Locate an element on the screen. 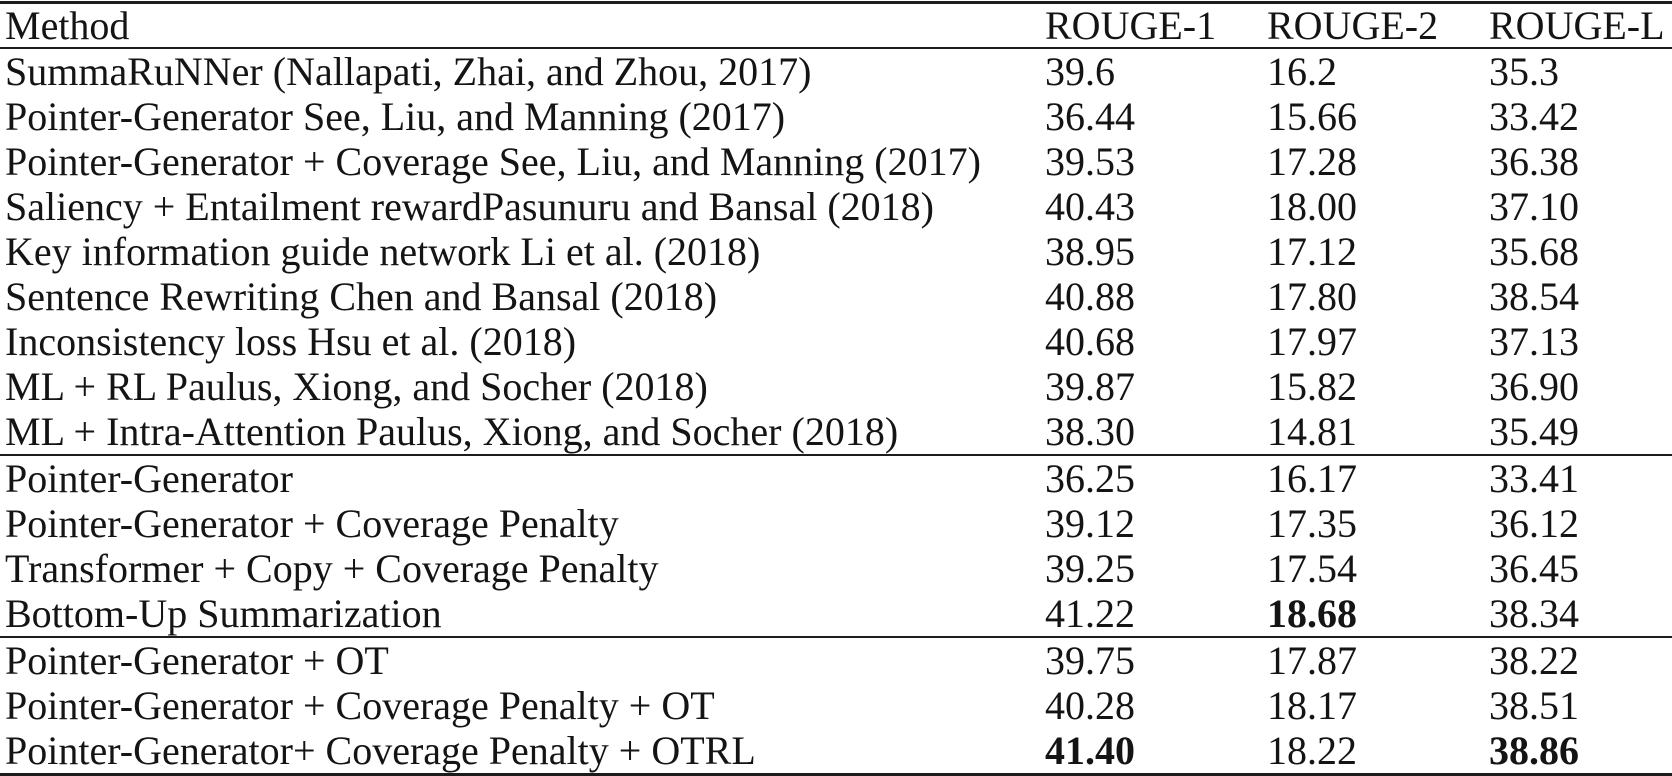 Image resolution: width=1672 pixels, height=776 pixels. rouge1-cell: 38.30 is located at coordinates (1090, 431).